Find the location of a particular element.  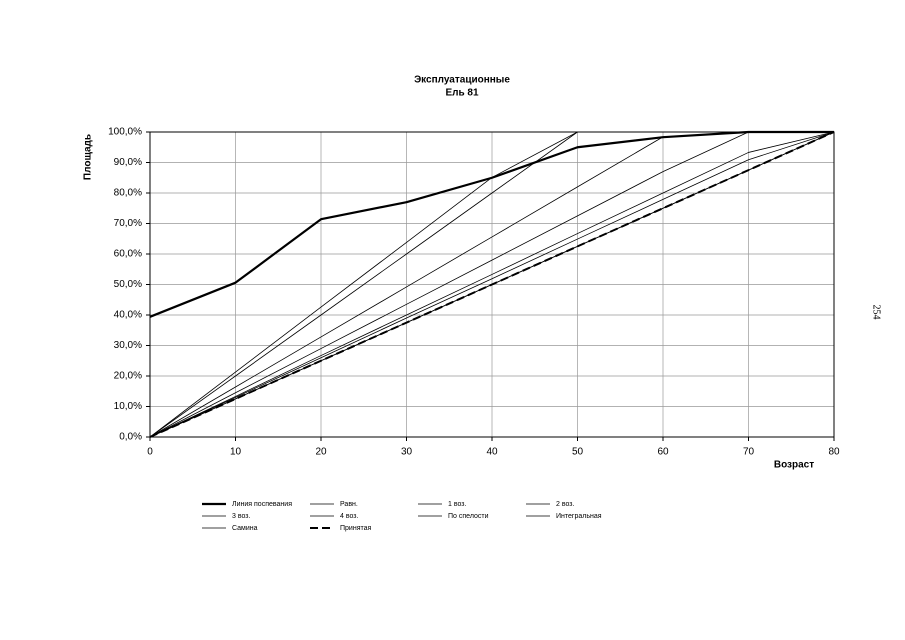

legend-label: Интегральная is located at coordinates (579, 516).